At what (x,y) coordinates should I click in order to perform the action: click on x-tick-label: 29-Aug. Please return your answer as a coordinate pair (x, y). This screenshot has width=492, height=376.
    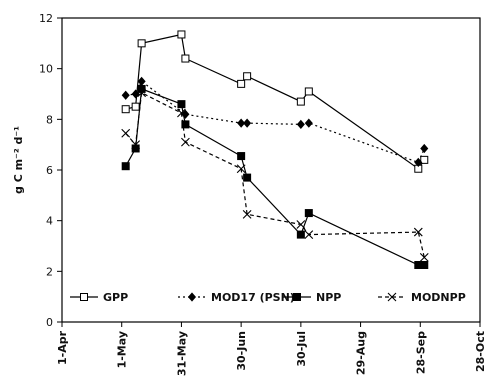
    Looking at the image, I should click on (361, 353).